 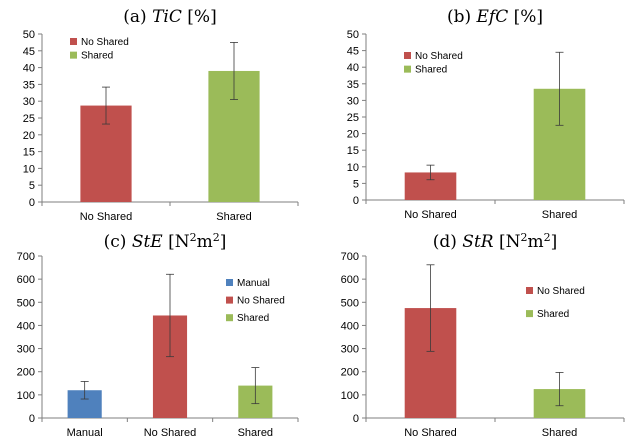 What do you see at coordinates (137, 17) in the screenshot?
I see `title-prefix: (a)` at bounding box center [137, 17].